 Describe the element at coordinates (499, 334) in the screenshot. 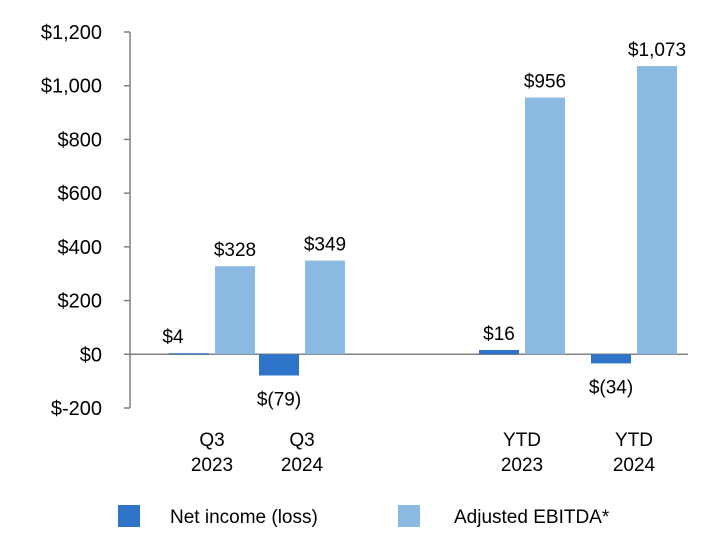

I see `data-label: $16` at that location.